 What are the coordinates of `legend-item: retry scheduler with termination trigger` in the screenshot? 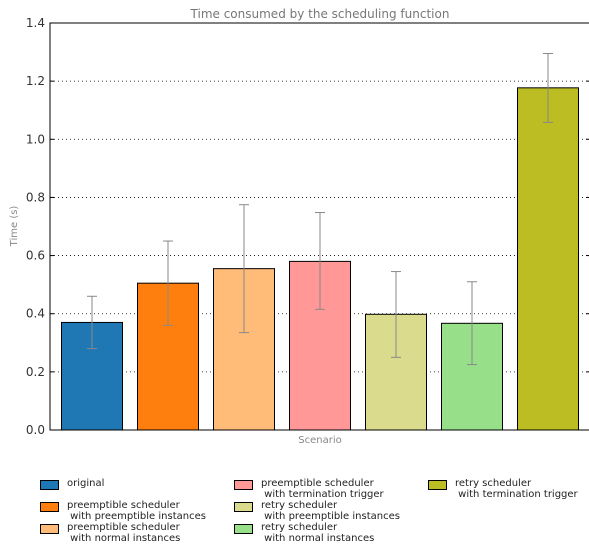 It's located at (508, 489).